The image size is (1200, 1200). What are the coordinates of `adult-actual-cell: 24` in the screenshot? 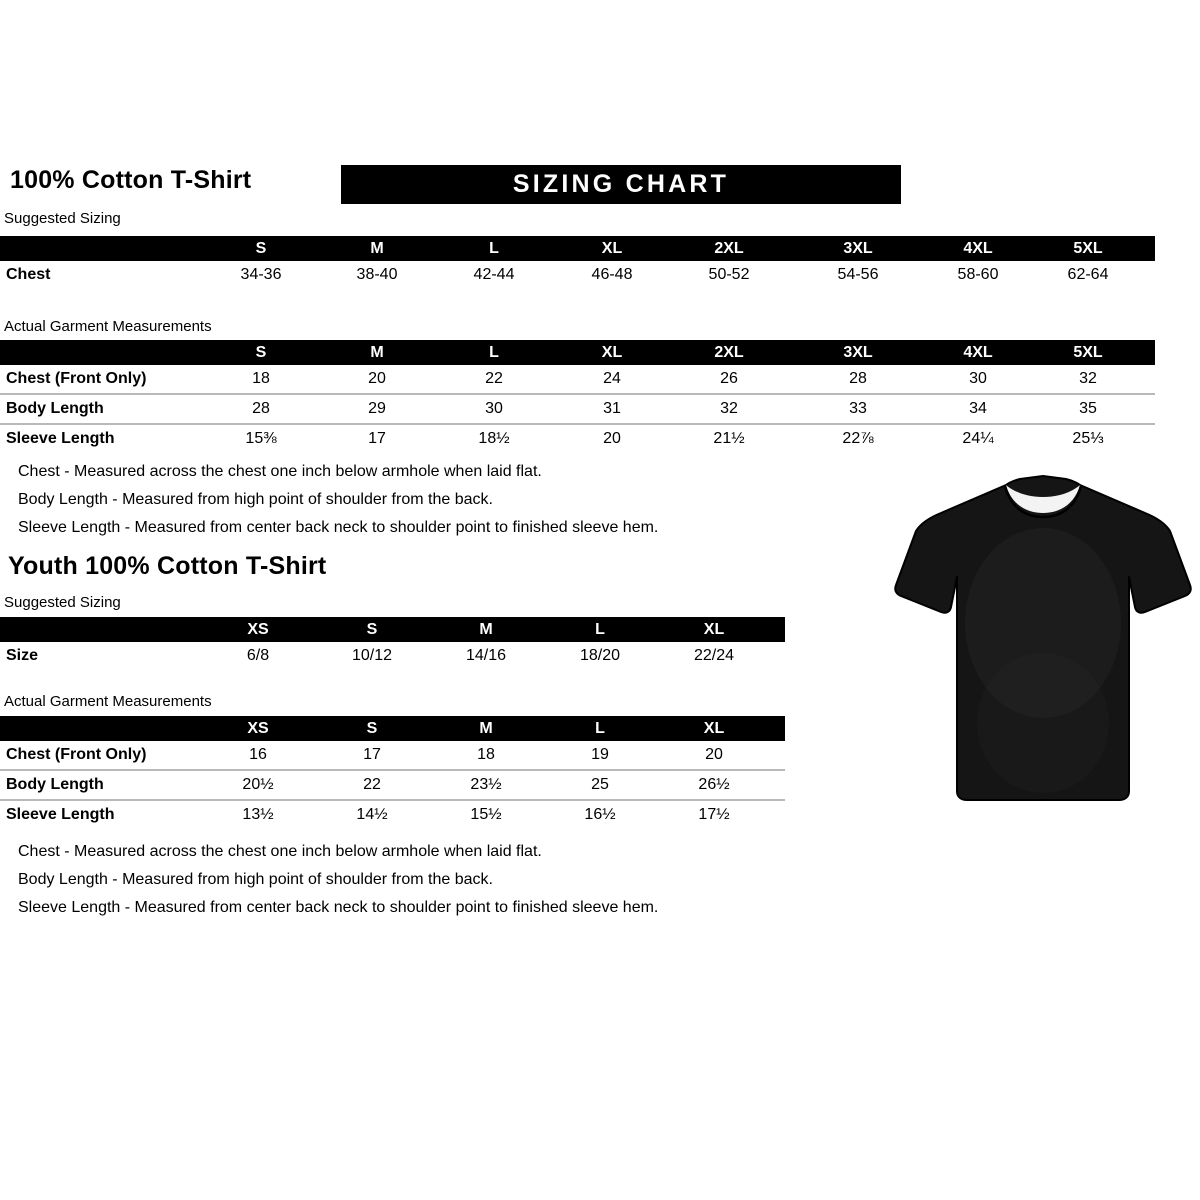 It's located at (612, 378).